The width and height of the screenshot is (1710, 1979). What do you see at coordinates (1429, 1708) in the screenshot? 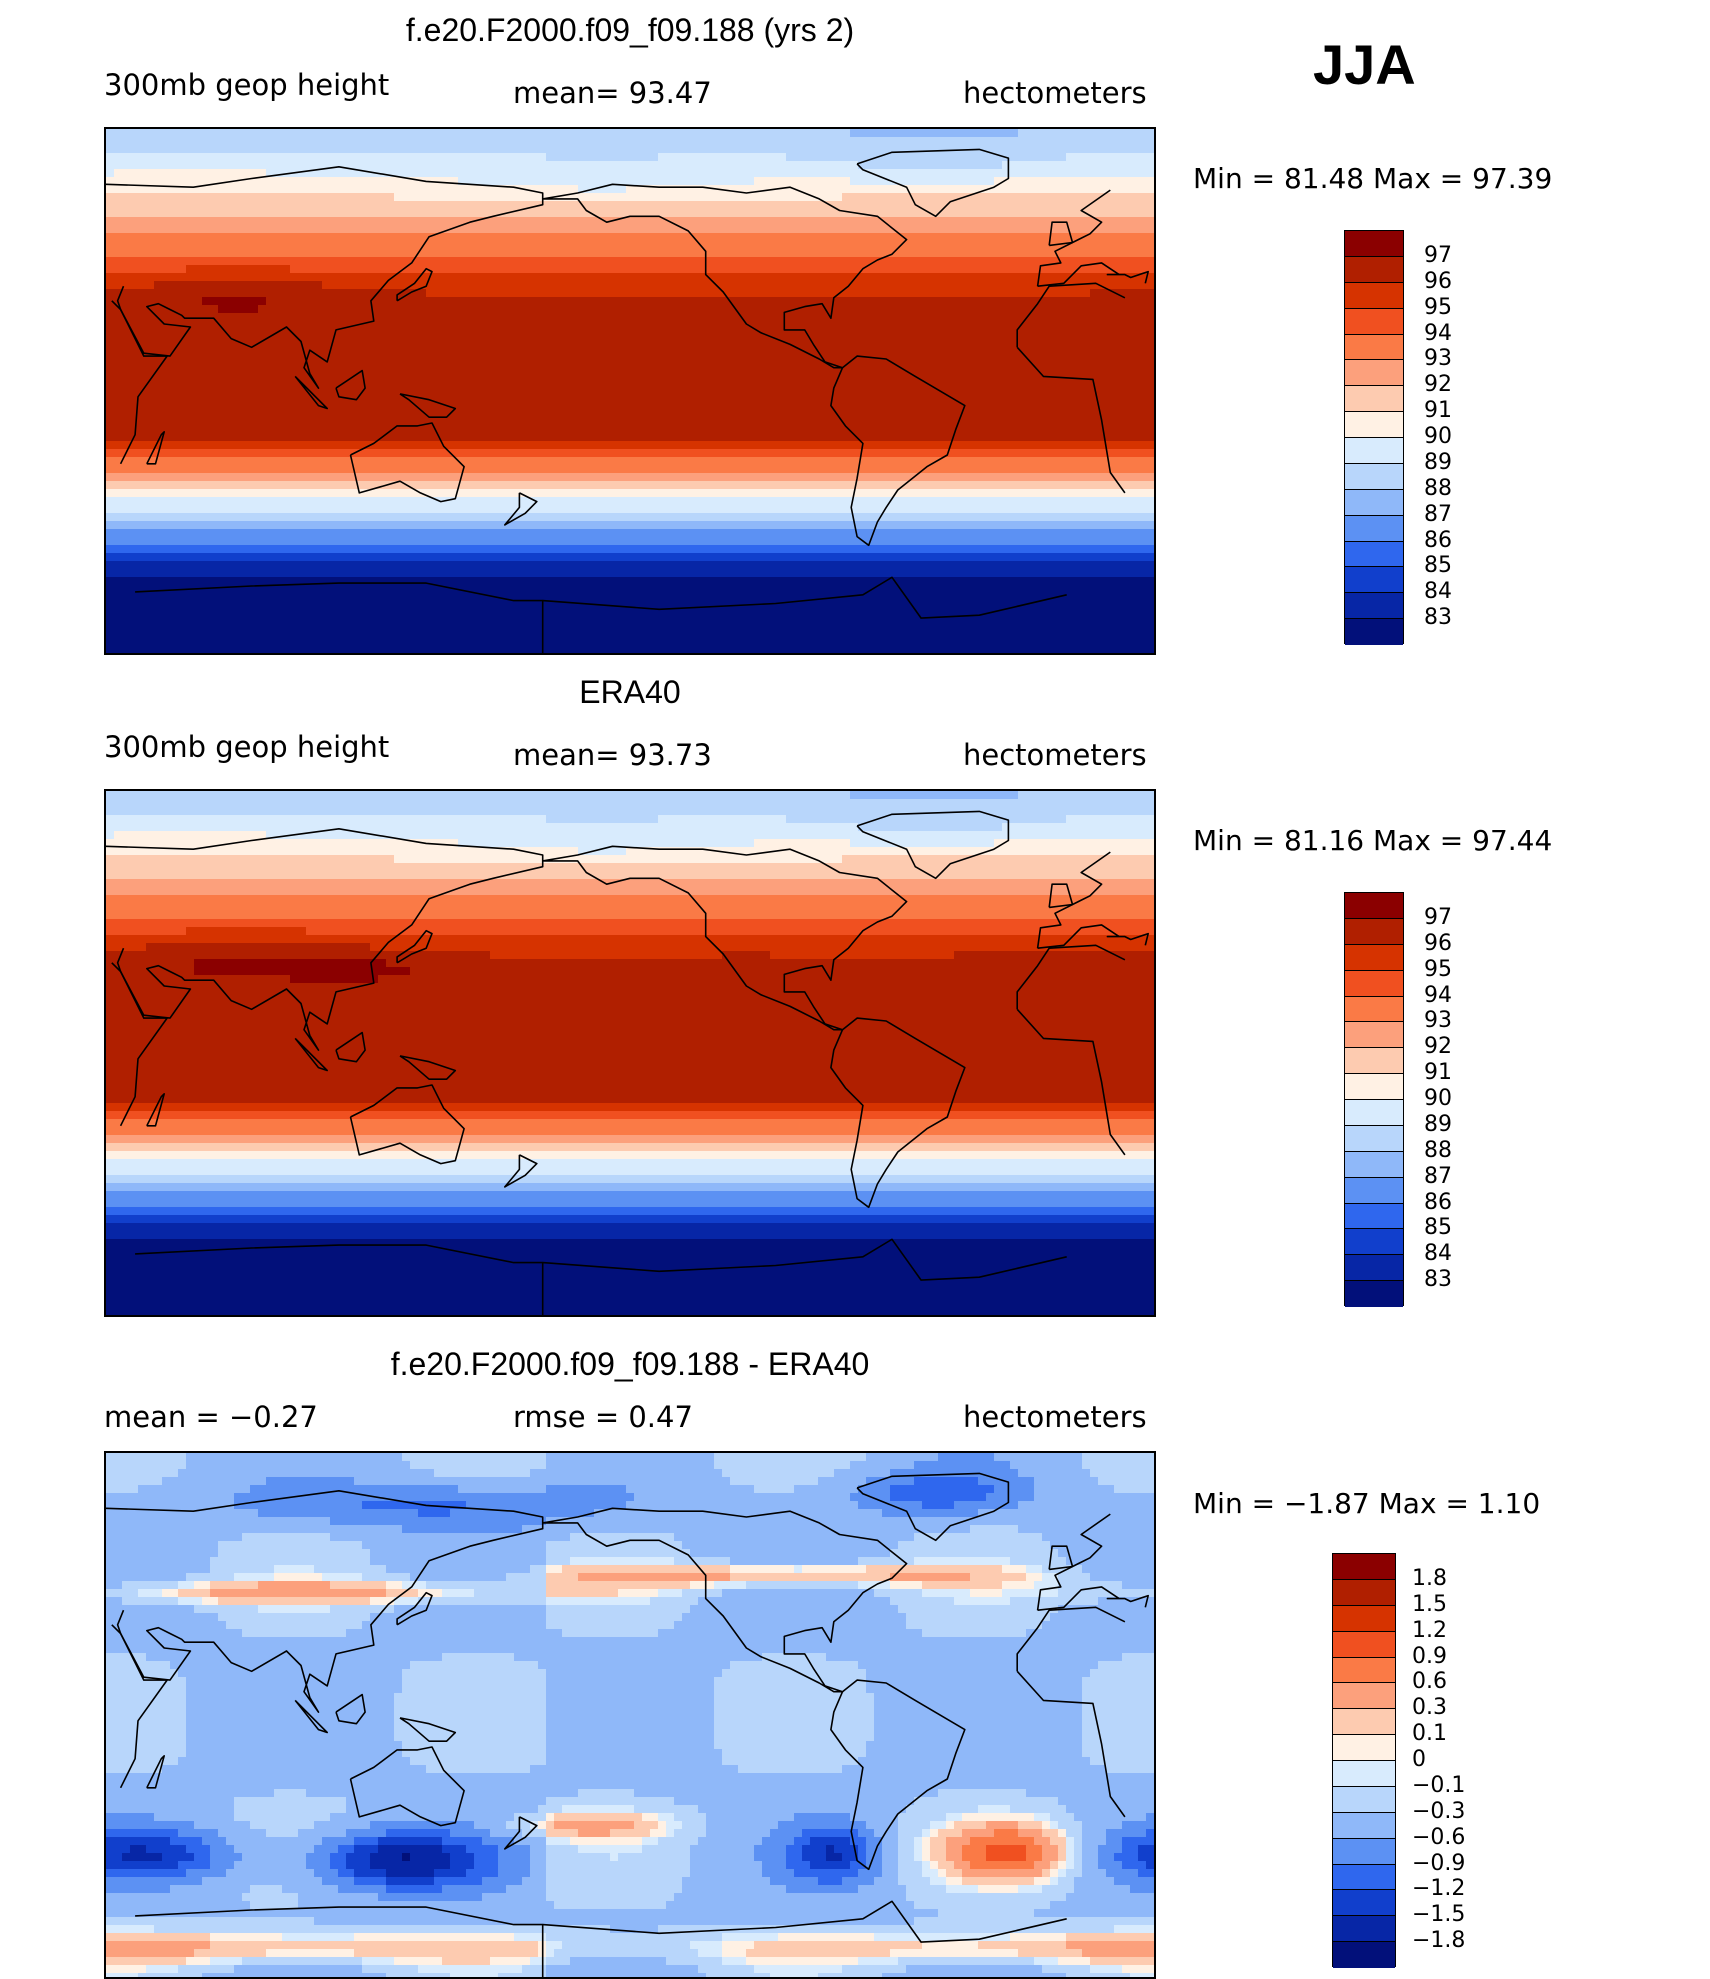
I see `colorbar-tick-label: 0.3` at bounding box center [1429, 1708].